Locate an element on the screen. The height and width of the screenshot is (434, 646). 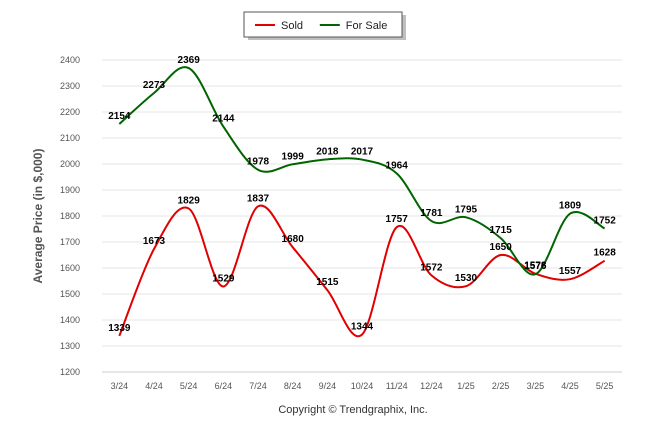
y-tick-label: 2400 is located at coordinates (70, 60).